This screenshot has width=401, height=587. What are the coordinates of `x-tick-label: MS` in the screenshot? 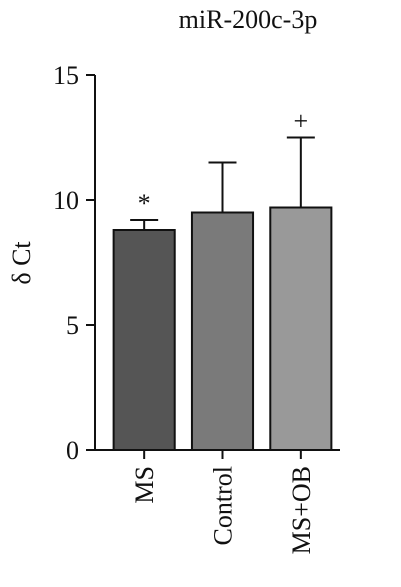 It's located at (144, 485).